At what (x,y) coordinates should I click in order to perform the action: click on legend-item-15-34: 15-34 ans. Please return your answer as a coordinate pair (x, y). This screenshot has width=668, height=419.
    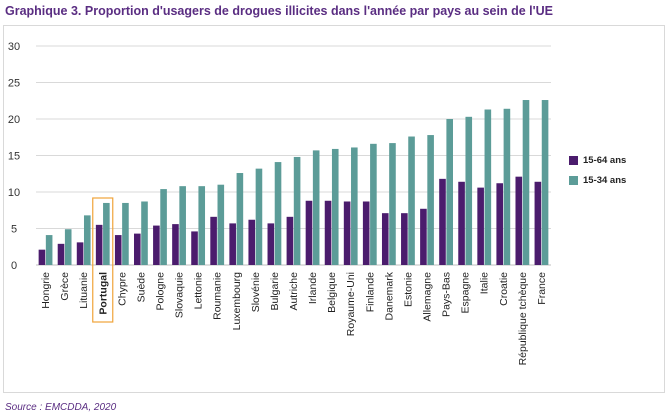
    Looking at the image, I should click on (597, 180).